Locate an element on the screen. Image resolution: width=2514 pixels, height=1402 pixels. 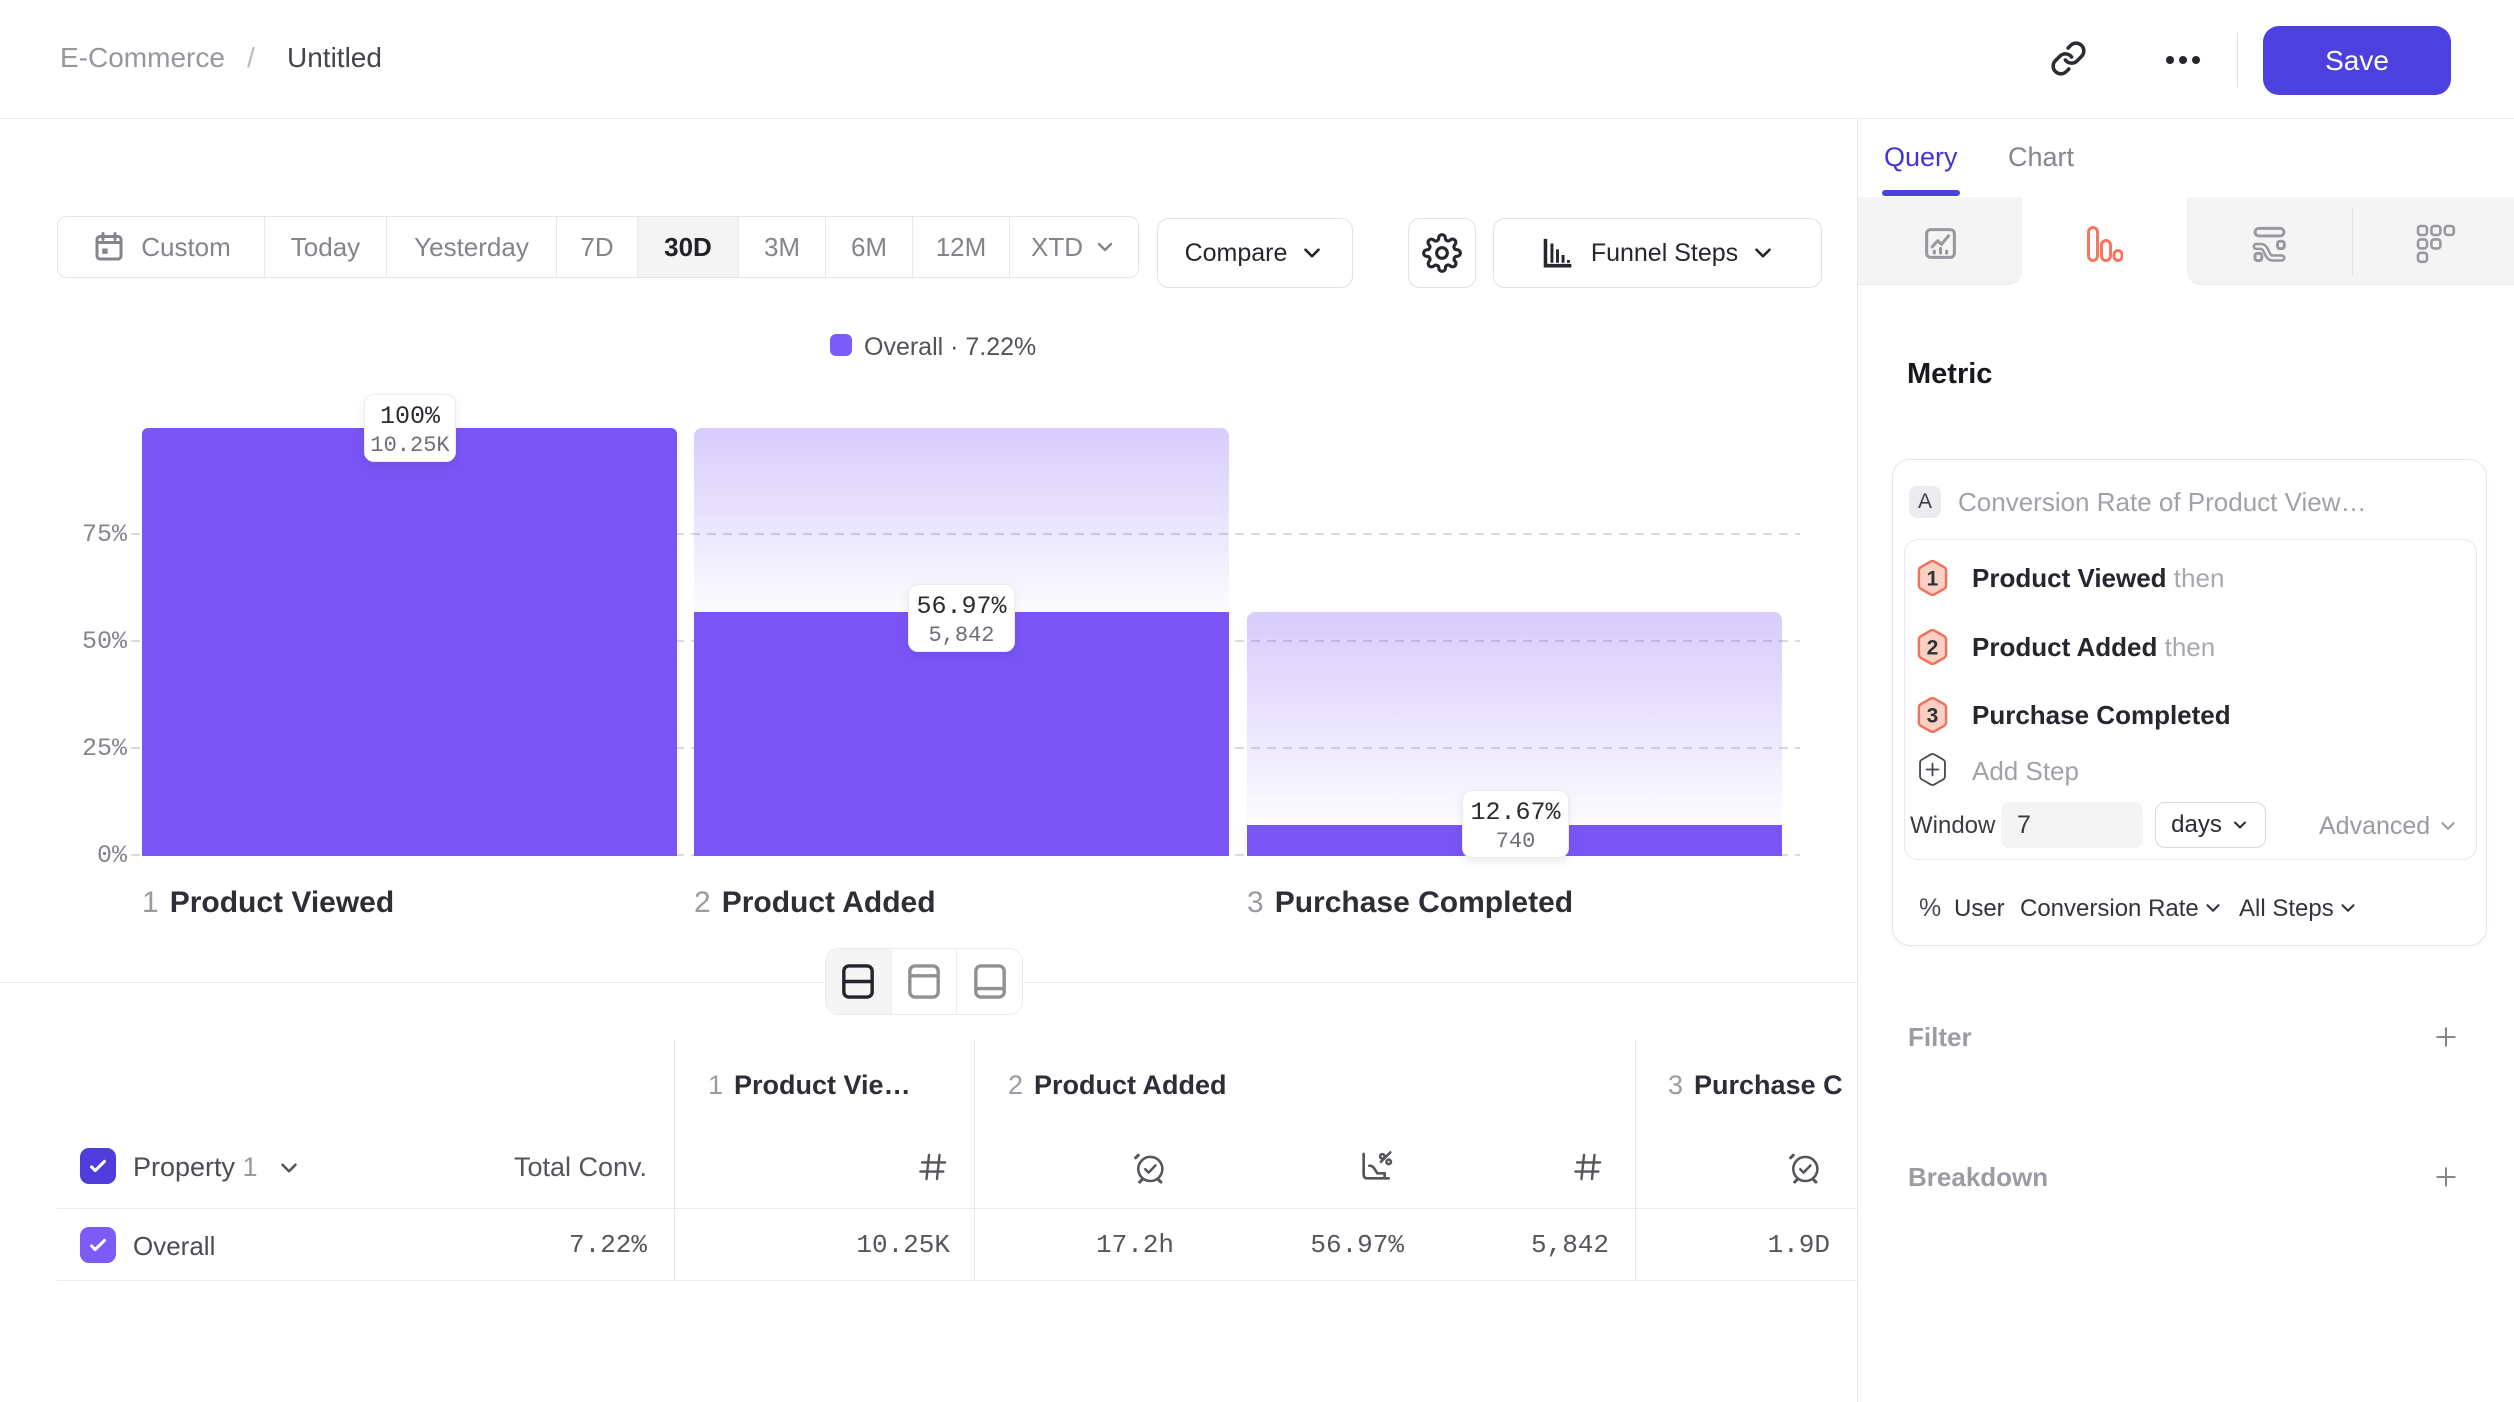
svg-text: 3 is located at coordinates (1933, 716).